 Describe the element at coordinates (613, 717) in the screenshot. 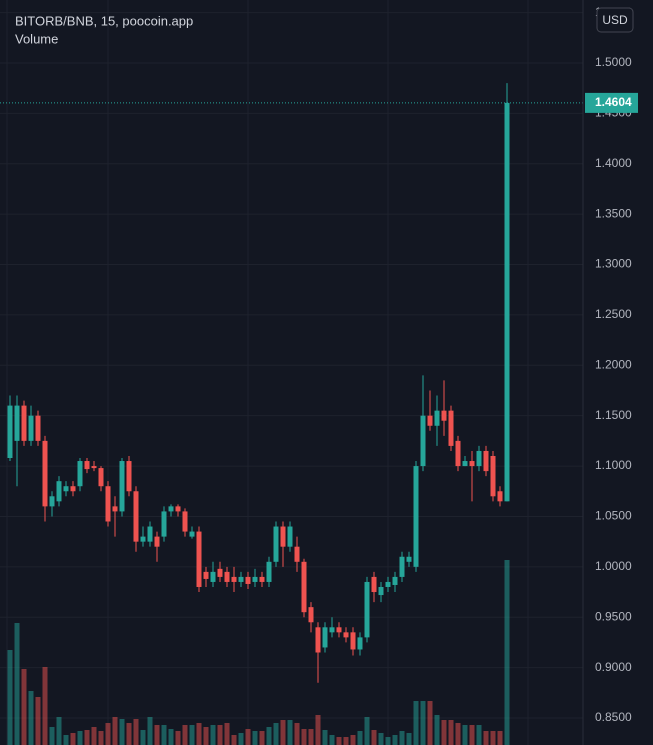

I see `y-tick-label: 0.8500` at that location.